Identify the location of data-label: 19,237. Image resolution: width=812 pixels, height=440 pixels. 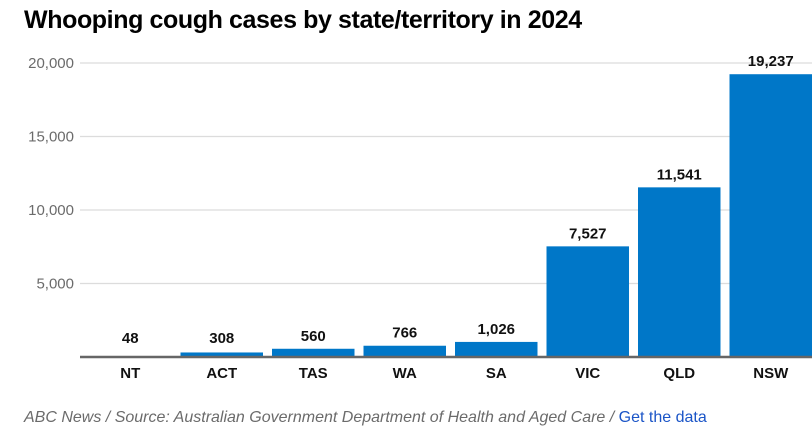
(771, 61).